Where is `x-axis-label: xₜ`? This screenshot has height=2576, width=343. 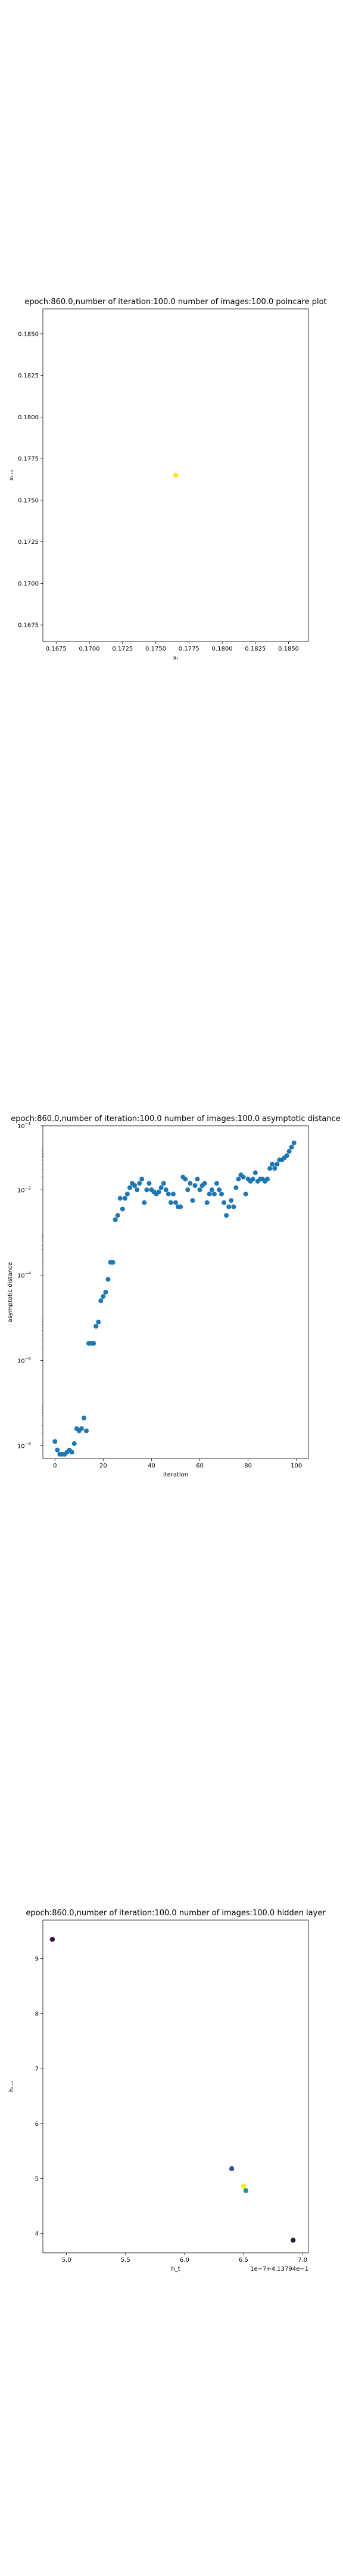
x-axis-label: xₜ is located at coordinates (176, 658).